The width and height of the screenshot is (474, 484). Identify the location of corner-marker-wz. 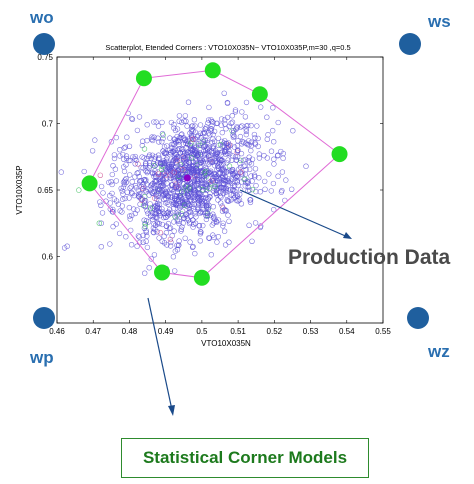
(418, 318).